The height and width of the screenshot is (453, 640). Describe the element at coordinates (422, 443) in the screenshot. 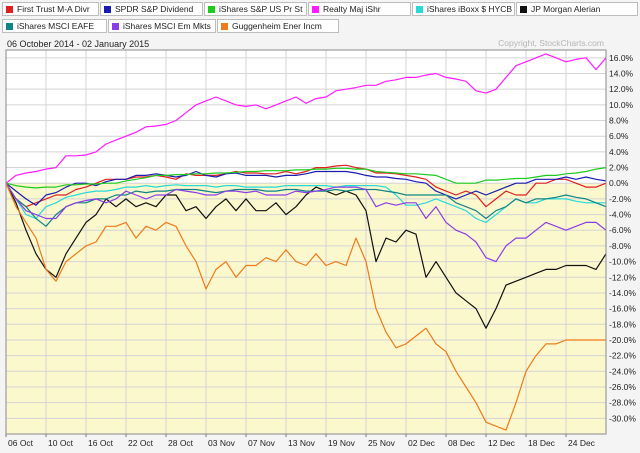

I see `x-tick-label: 02 Dec` at that location.